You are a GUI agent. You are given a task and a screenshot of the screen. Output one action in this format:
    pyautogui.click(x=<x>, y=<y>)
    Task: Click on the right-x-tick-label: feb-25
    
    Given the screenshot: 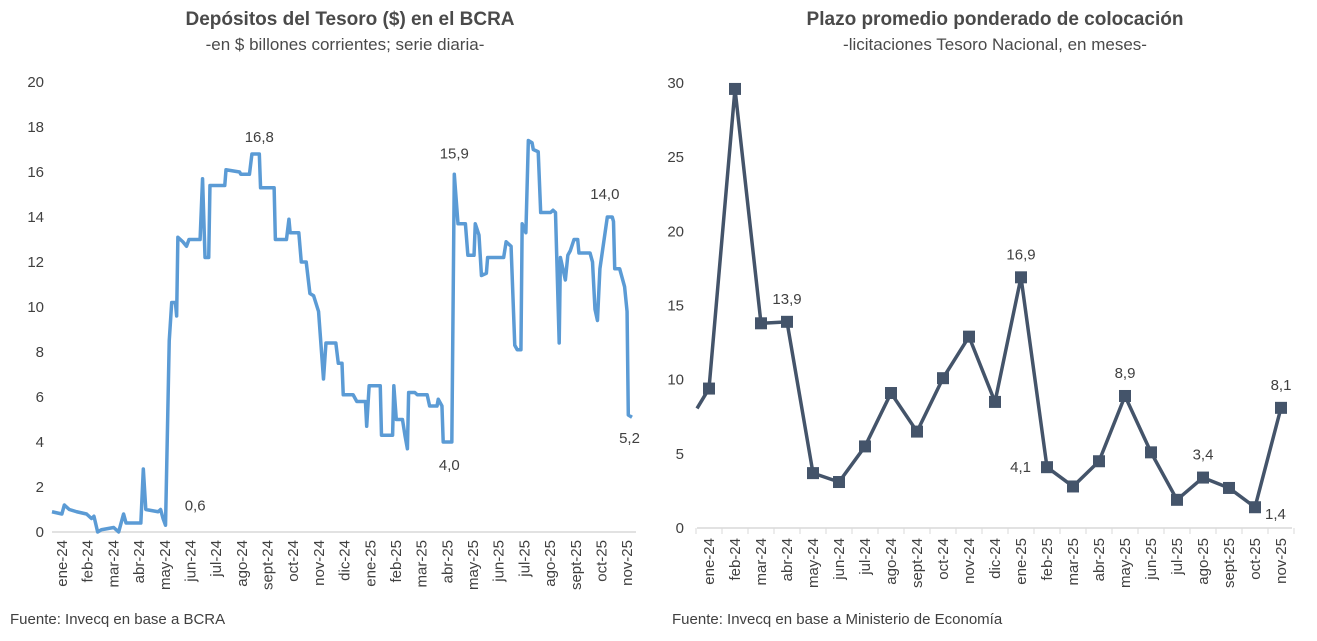 What is the action you would take?
    pyautogui.click(x=1047, y=559)
    